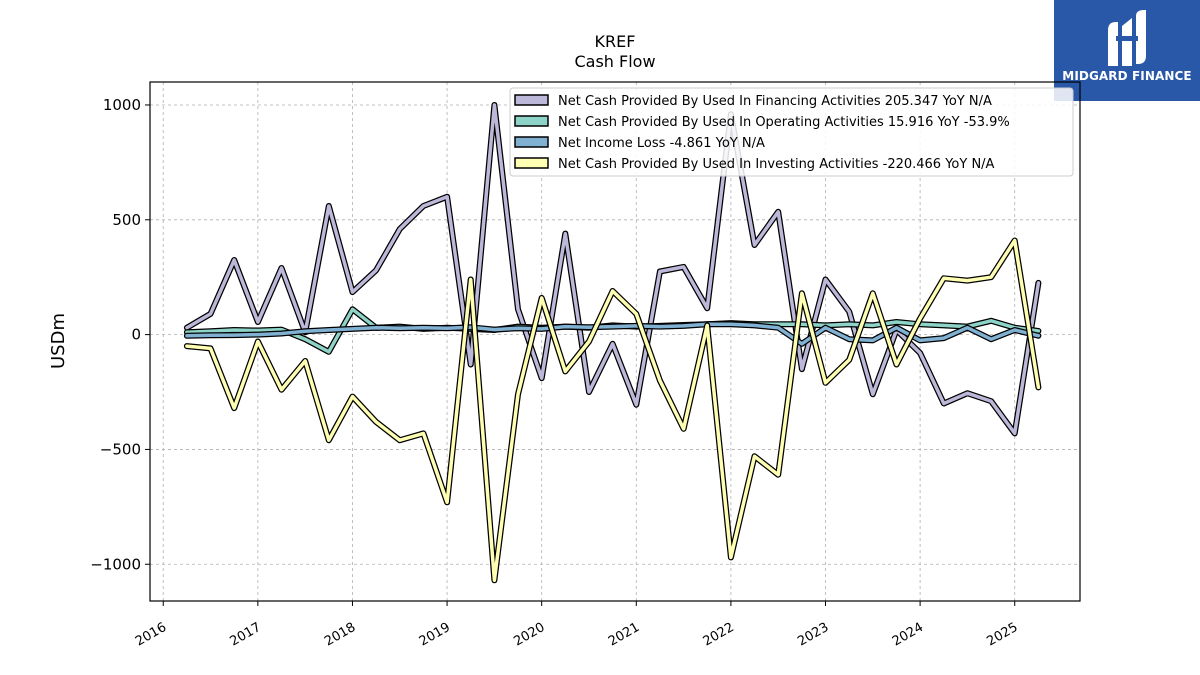 This screenshot has width=1200, height=675. Describe the element at coordinates (615, 41) in the screenshot. I see `chart-title: KREF` at that location.